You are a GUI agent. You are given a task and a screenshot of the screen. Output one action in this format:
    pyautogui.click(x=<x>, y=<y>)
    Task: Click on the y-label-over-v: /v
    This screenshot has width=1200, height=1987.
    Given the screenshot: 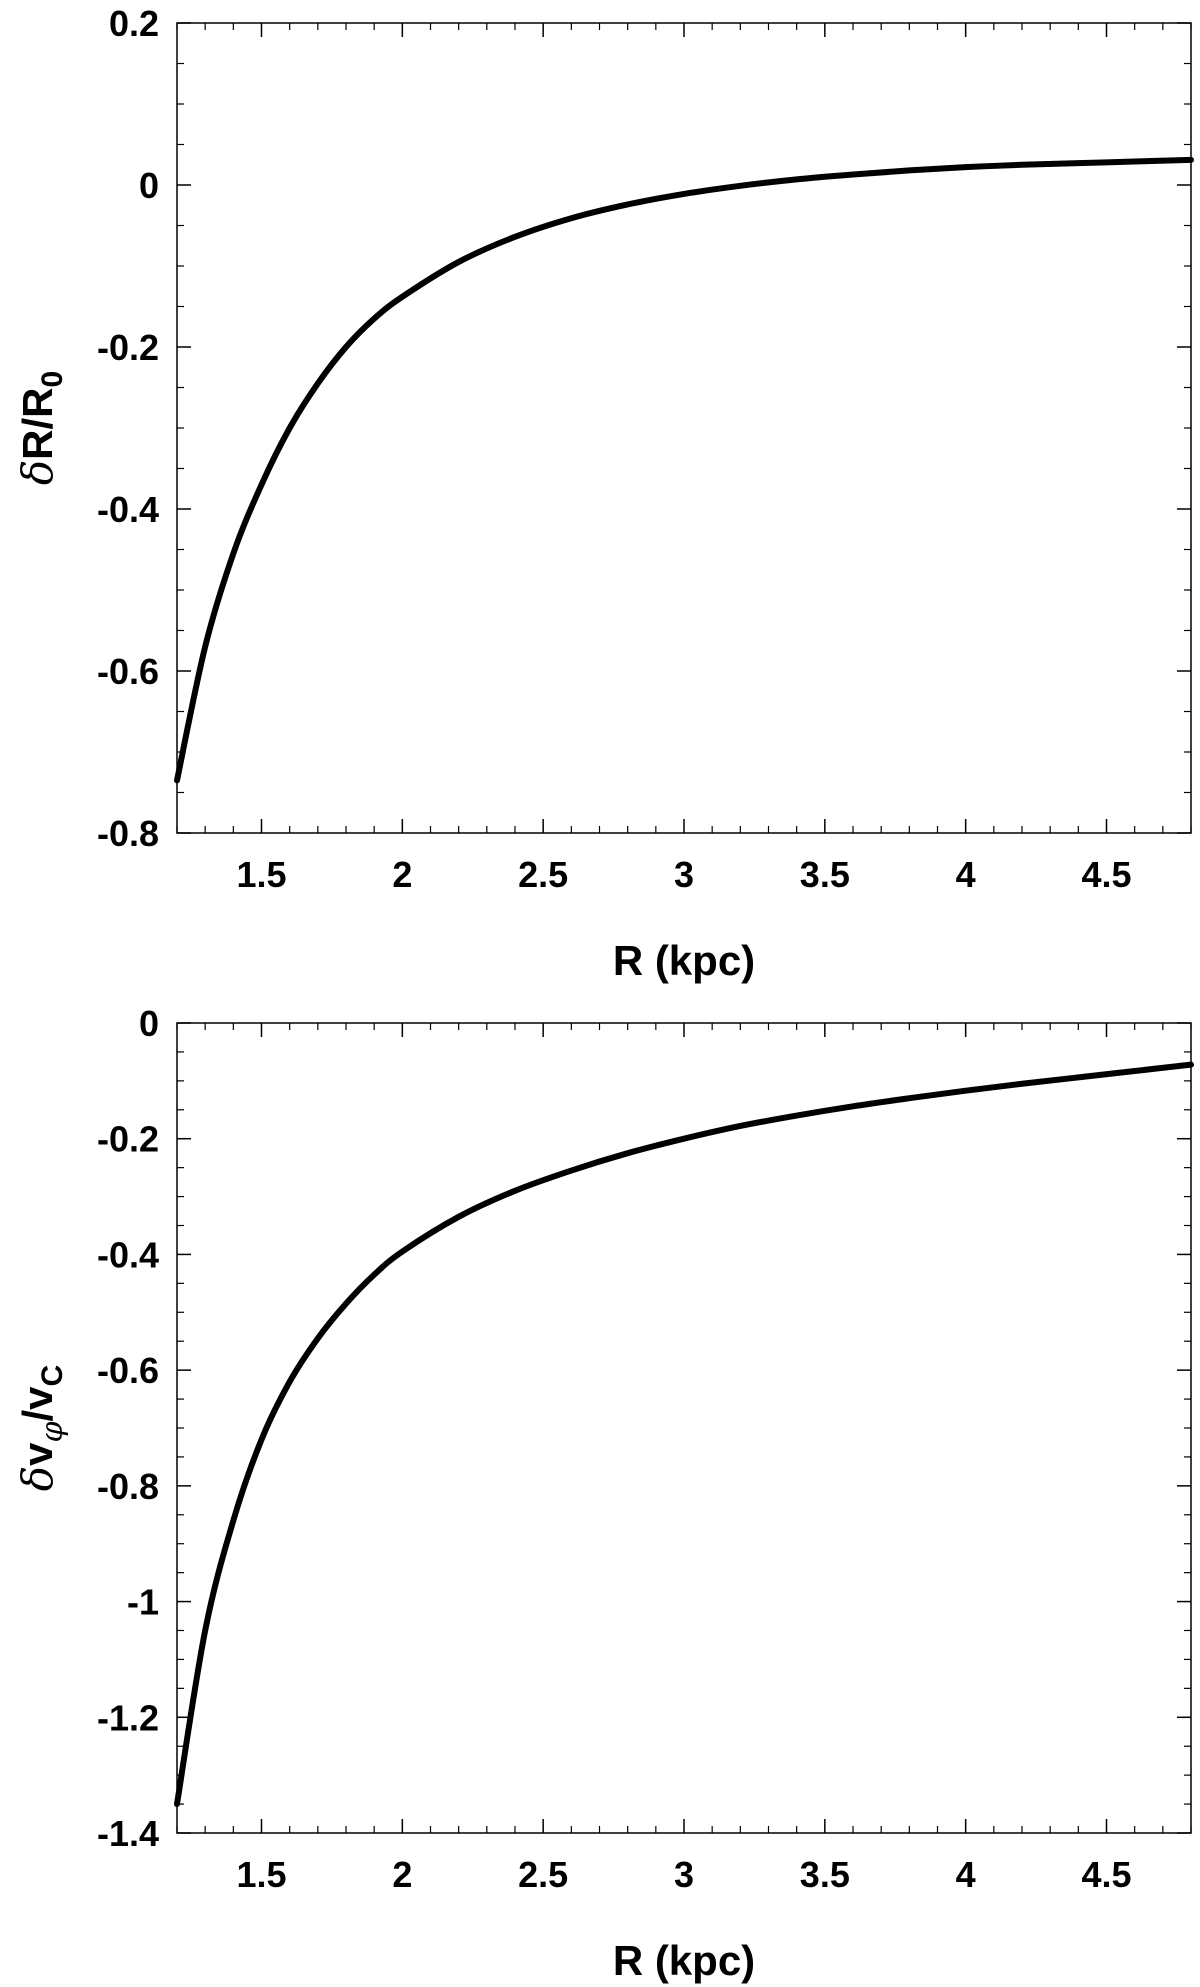 What is the action you would take?
    pyautogui.click(x=37, y=1404)
    